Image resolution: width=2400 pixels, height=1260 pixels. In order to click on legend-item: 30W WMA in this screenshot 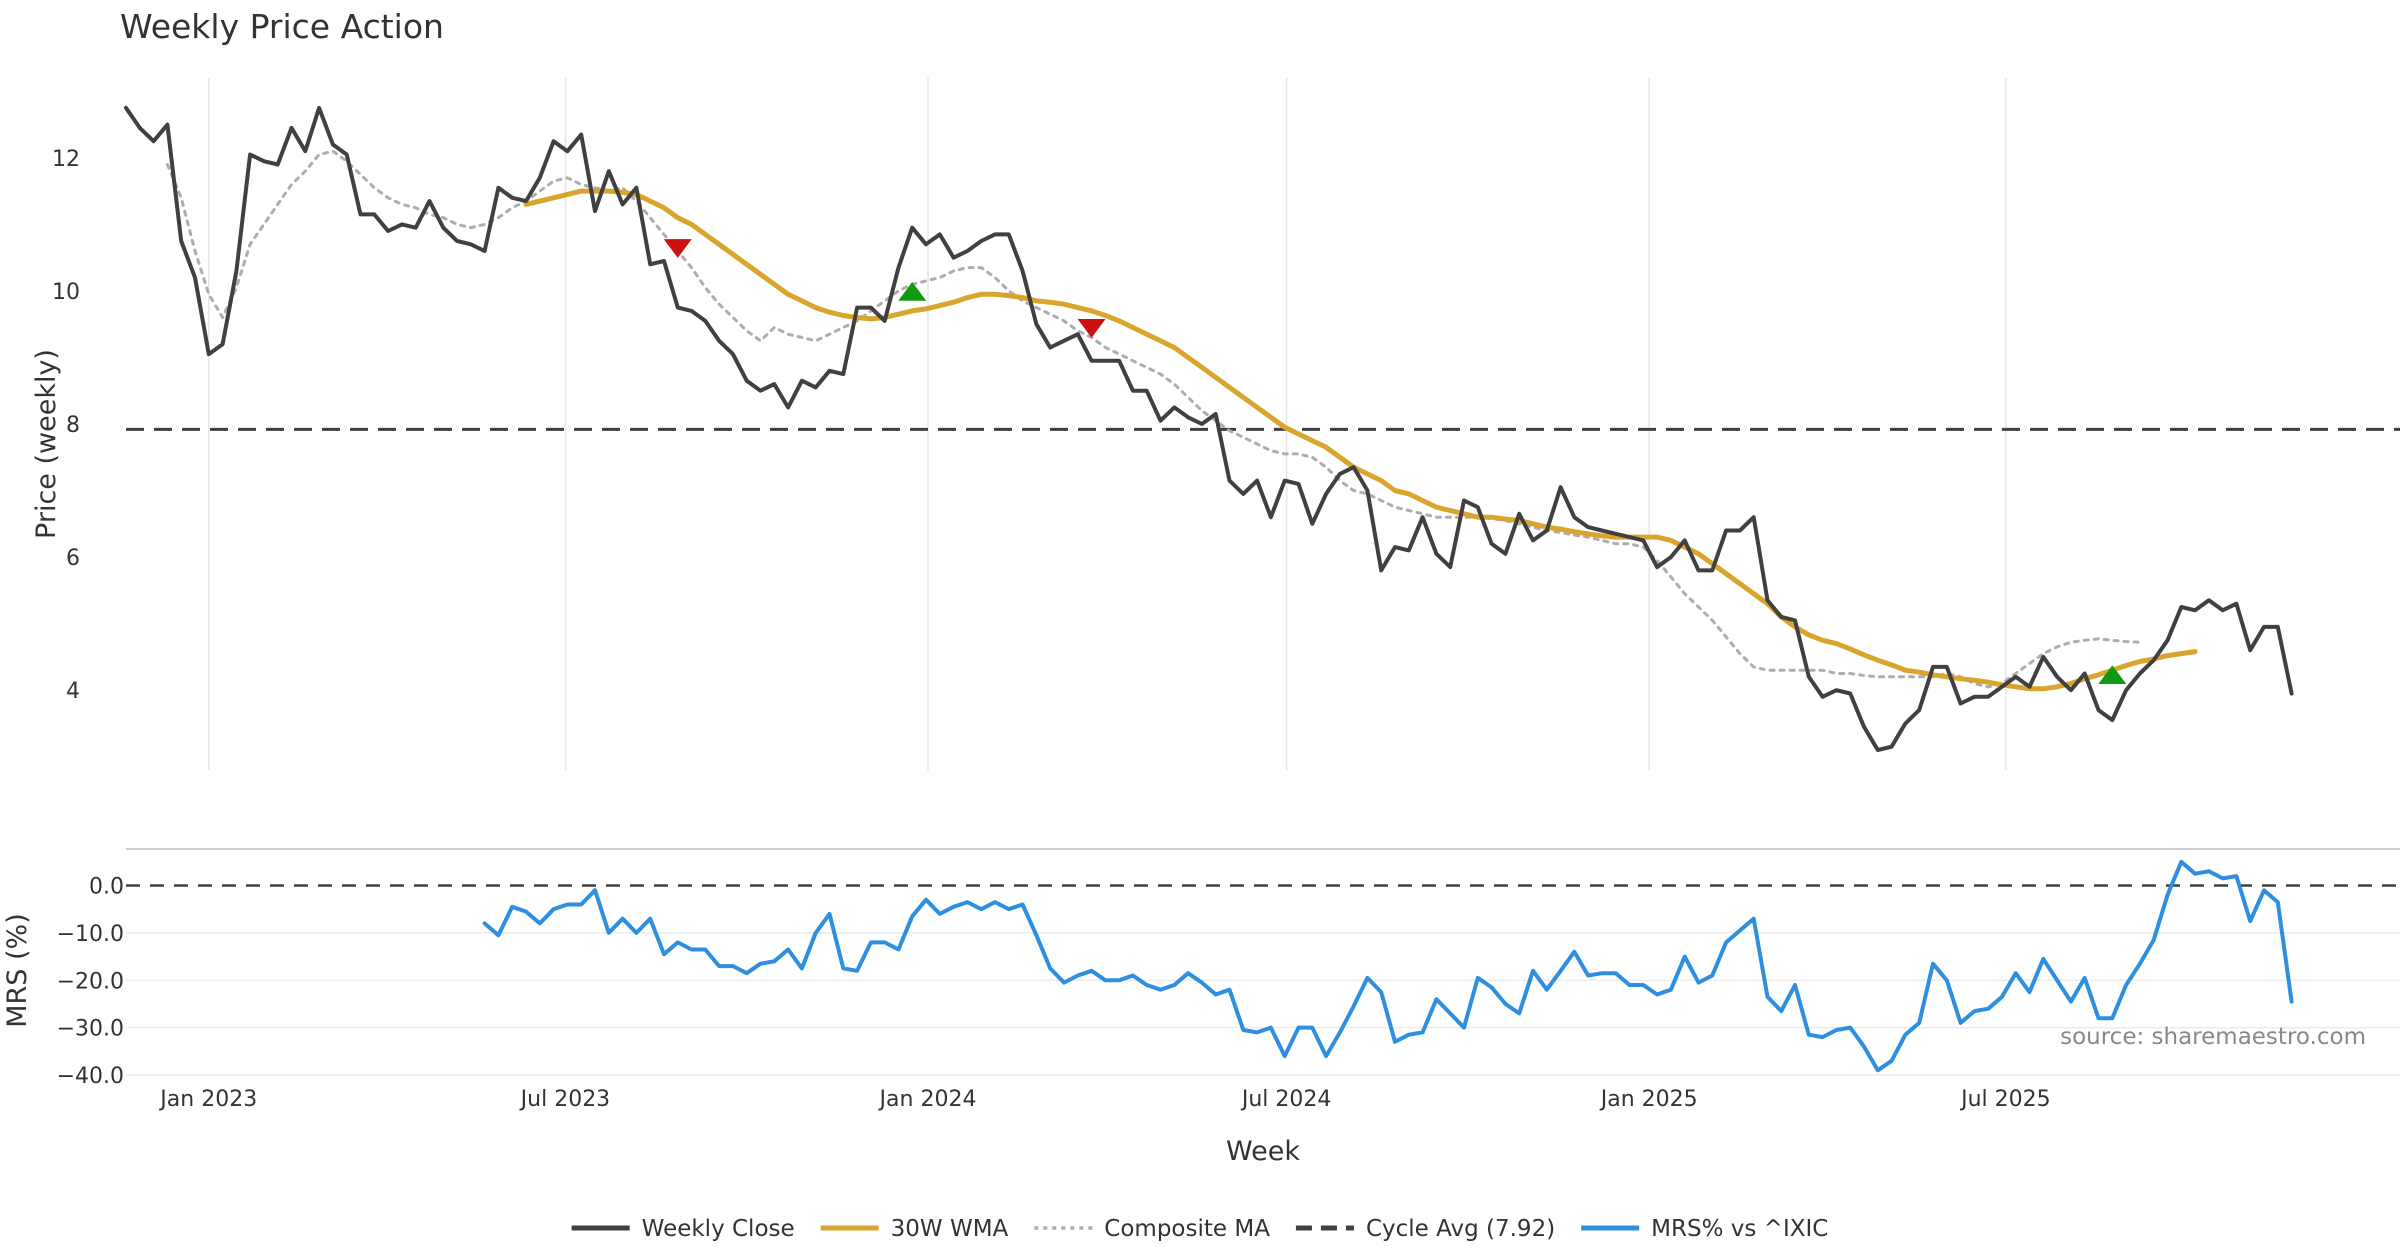, I will do `click(914, 1229)`.